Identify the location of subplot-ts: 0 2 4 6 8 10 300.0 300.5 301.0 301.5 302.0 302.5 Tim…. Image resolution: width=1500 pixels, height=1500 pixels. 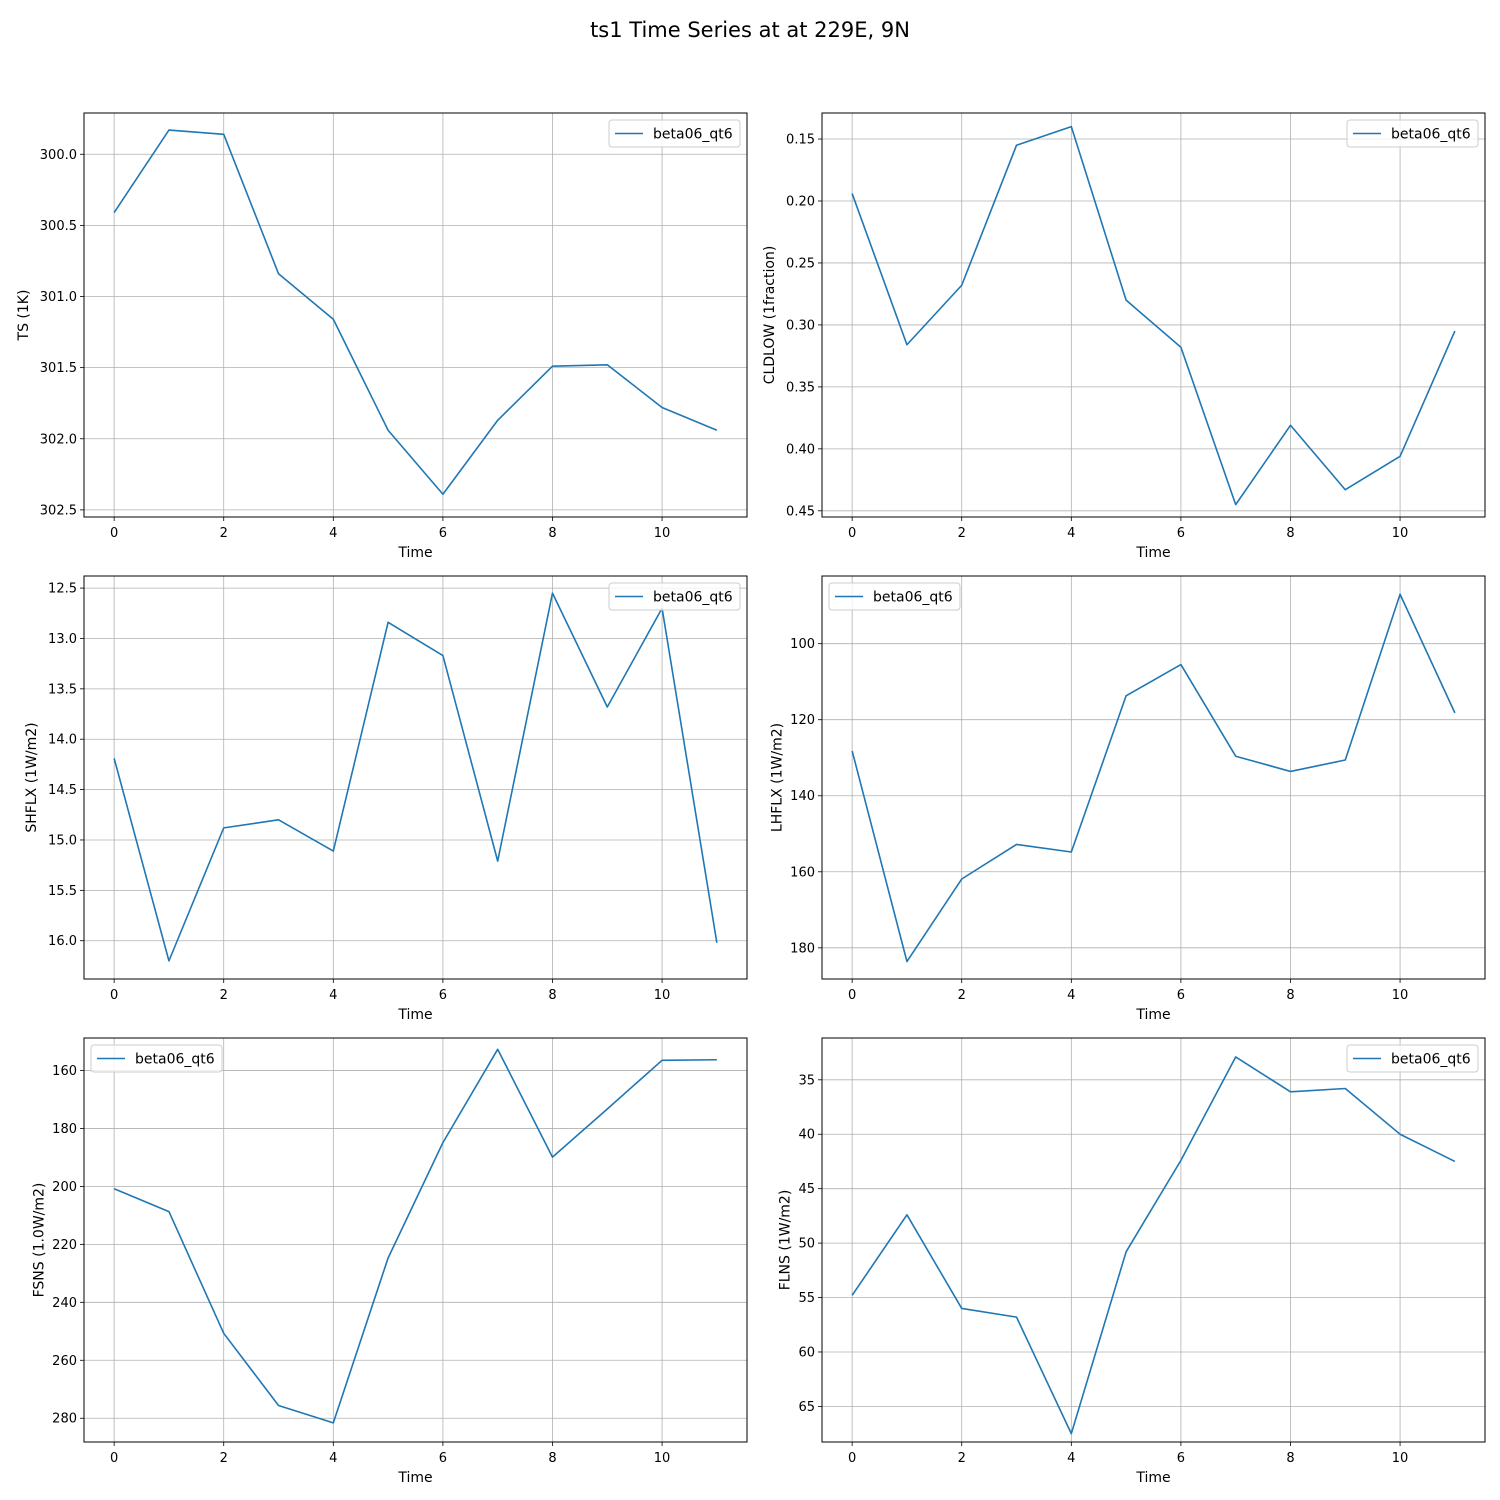
(382, 336).